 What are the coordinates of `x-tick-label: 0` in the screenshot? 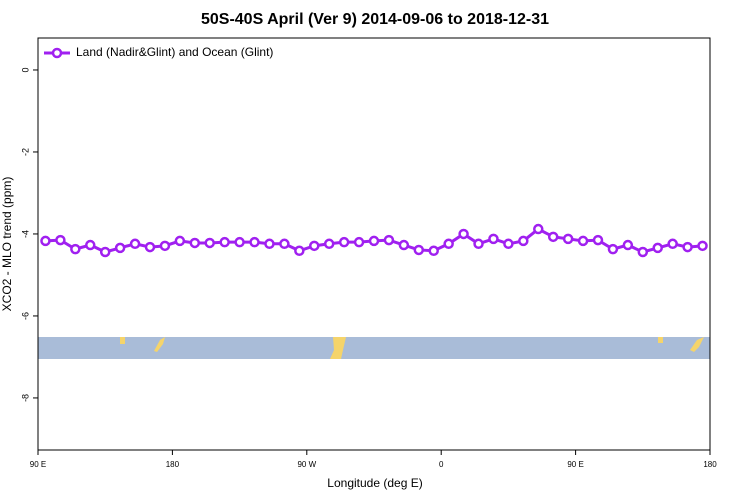 It's located at (441, 464).